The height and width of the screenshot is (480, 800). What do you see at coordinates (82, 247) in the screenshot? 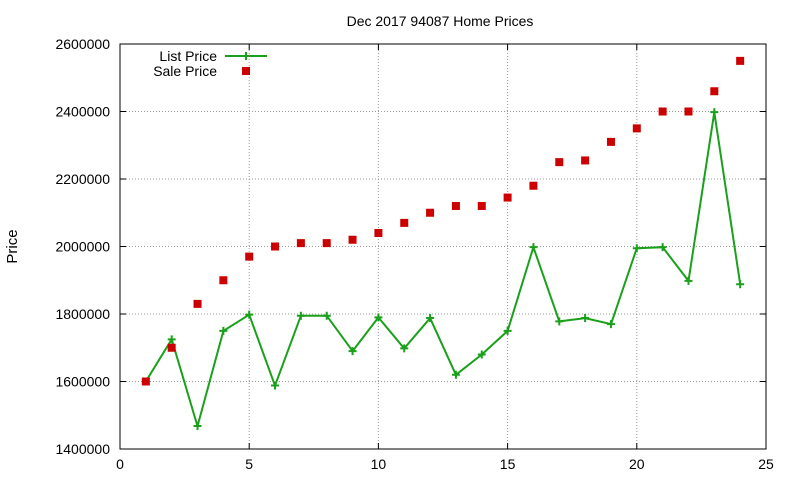
I see `y-tick-label: 2000000` at bounding box center [82, 247].